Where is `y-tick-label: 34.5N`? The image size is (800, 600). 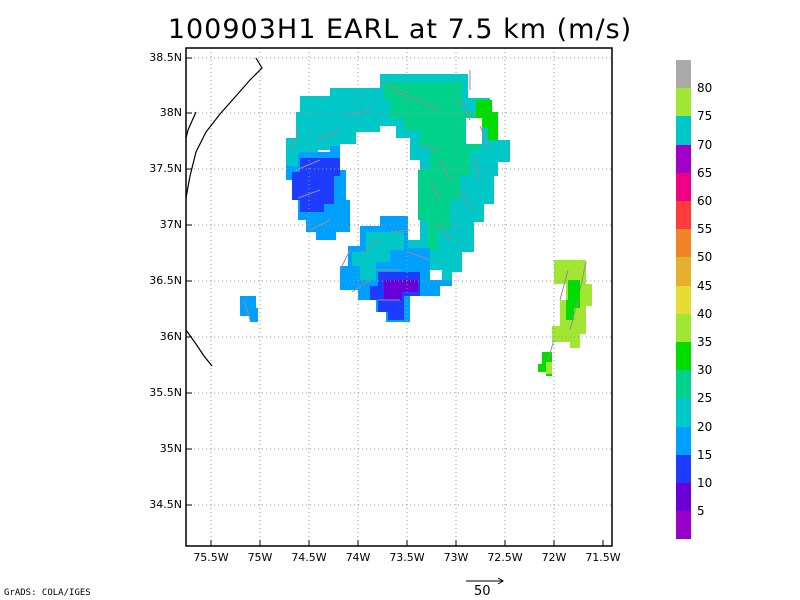 y-tick-label: 34.5N is located at coordinates (165, 504).